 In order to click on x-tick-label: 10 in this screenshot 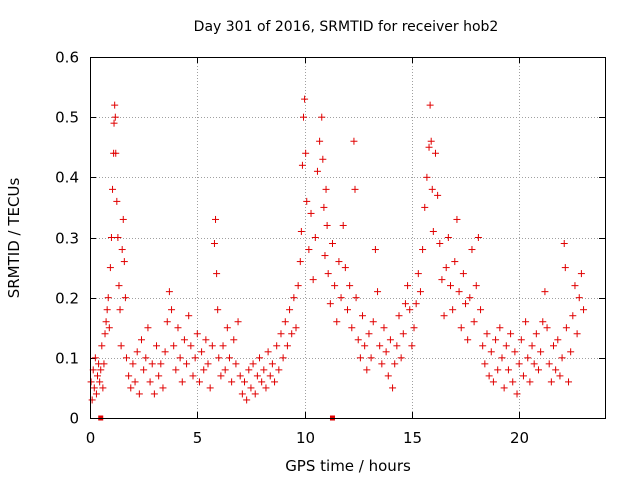, I will do `click(305, 438)`.